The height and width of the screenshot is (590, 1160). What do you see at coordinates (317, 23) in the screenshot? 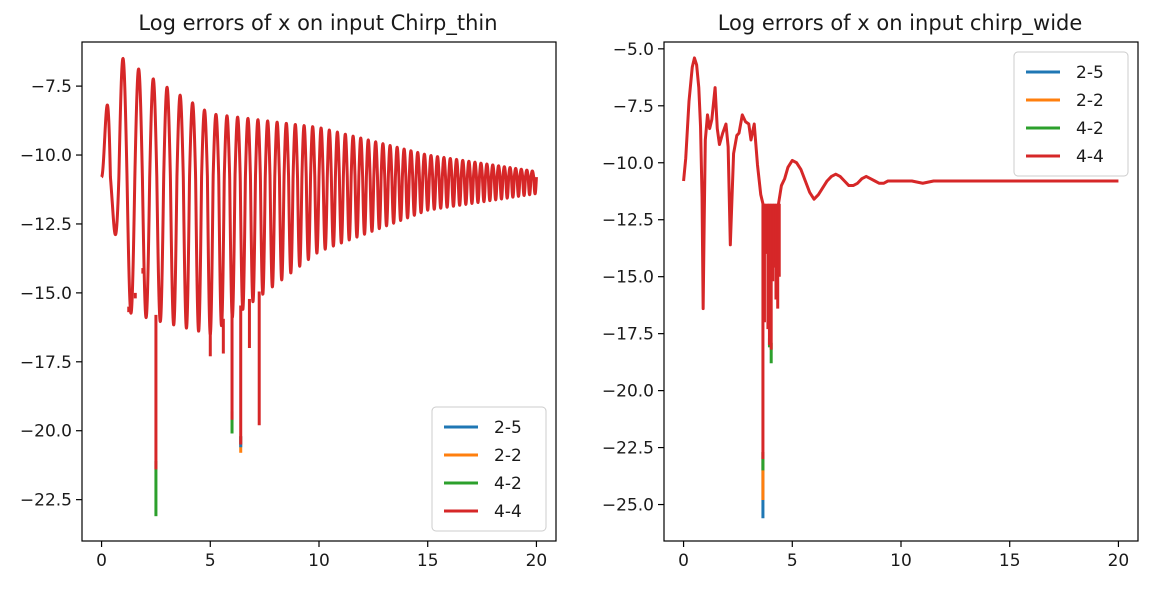
I see `chart-title: Log errors of x on input Chirp_thin` at bounding box center [317, 23].